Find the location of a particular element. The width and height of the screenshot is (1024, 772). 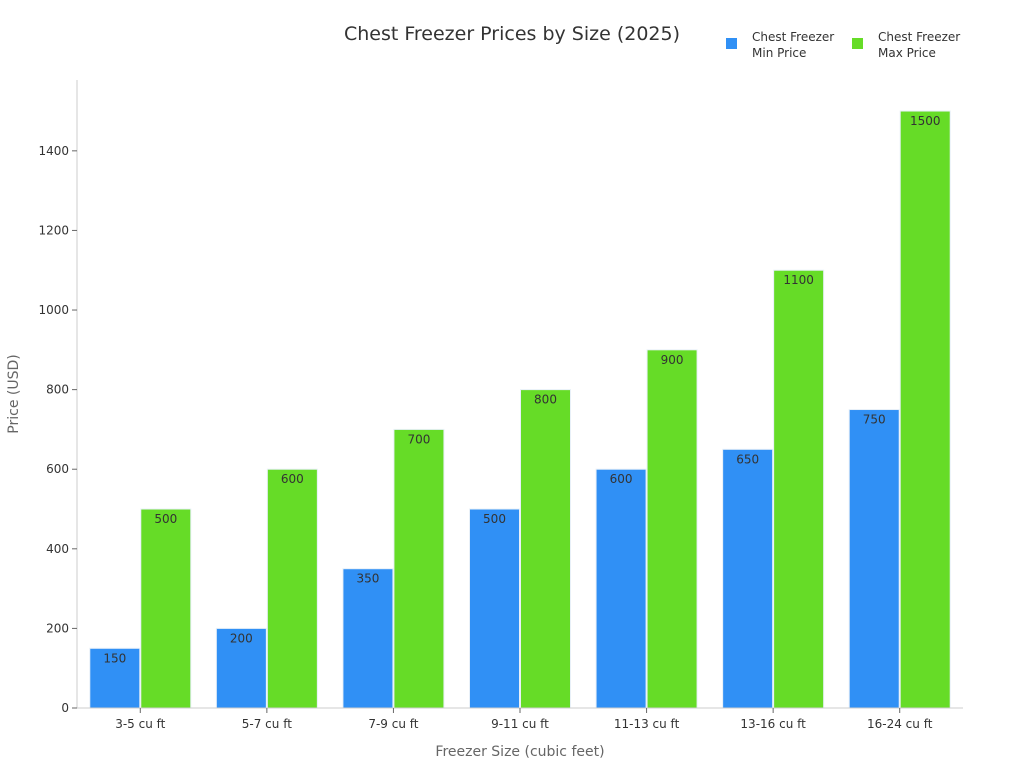

x-tick-label: 11-13 cu ft is located at coordinates (647, 724).